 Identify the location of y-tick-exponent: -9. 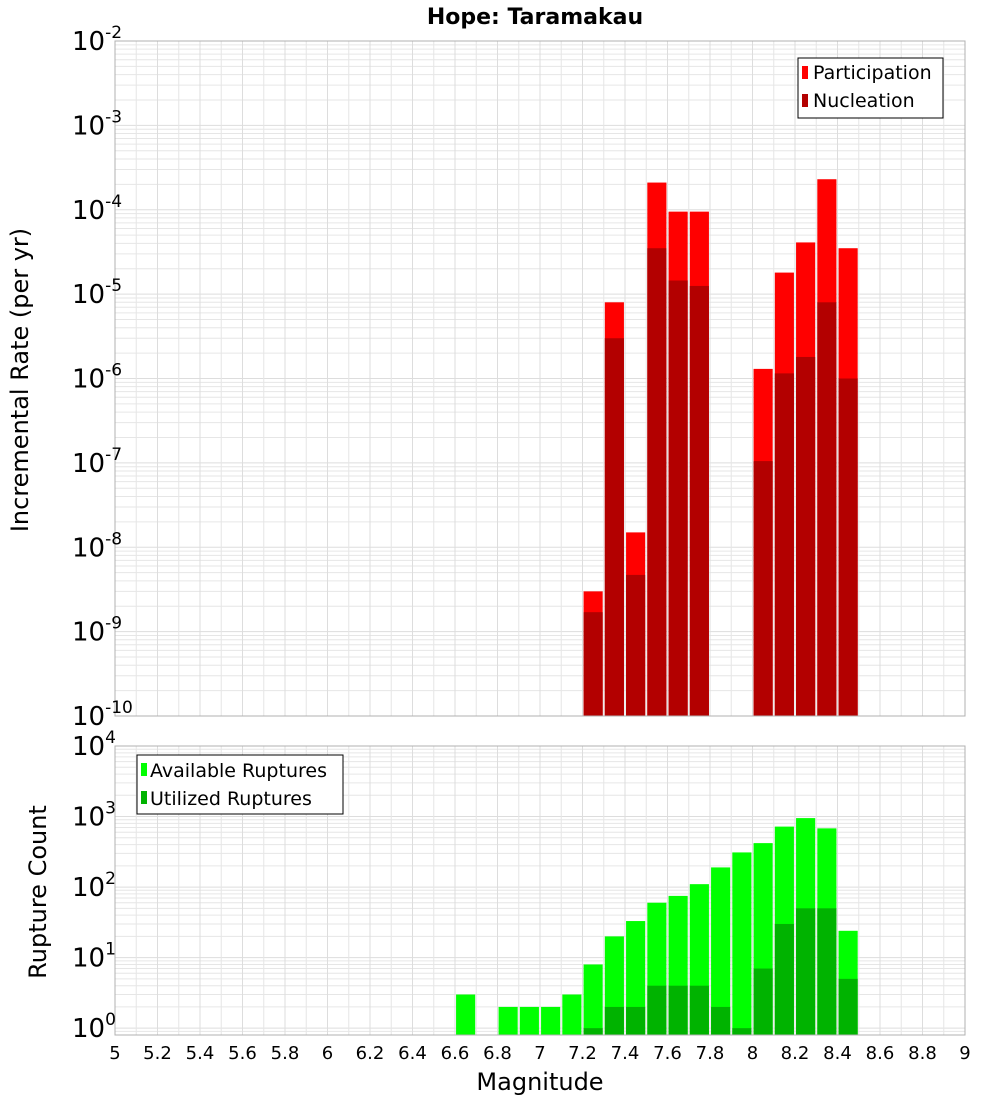
(113, 624).